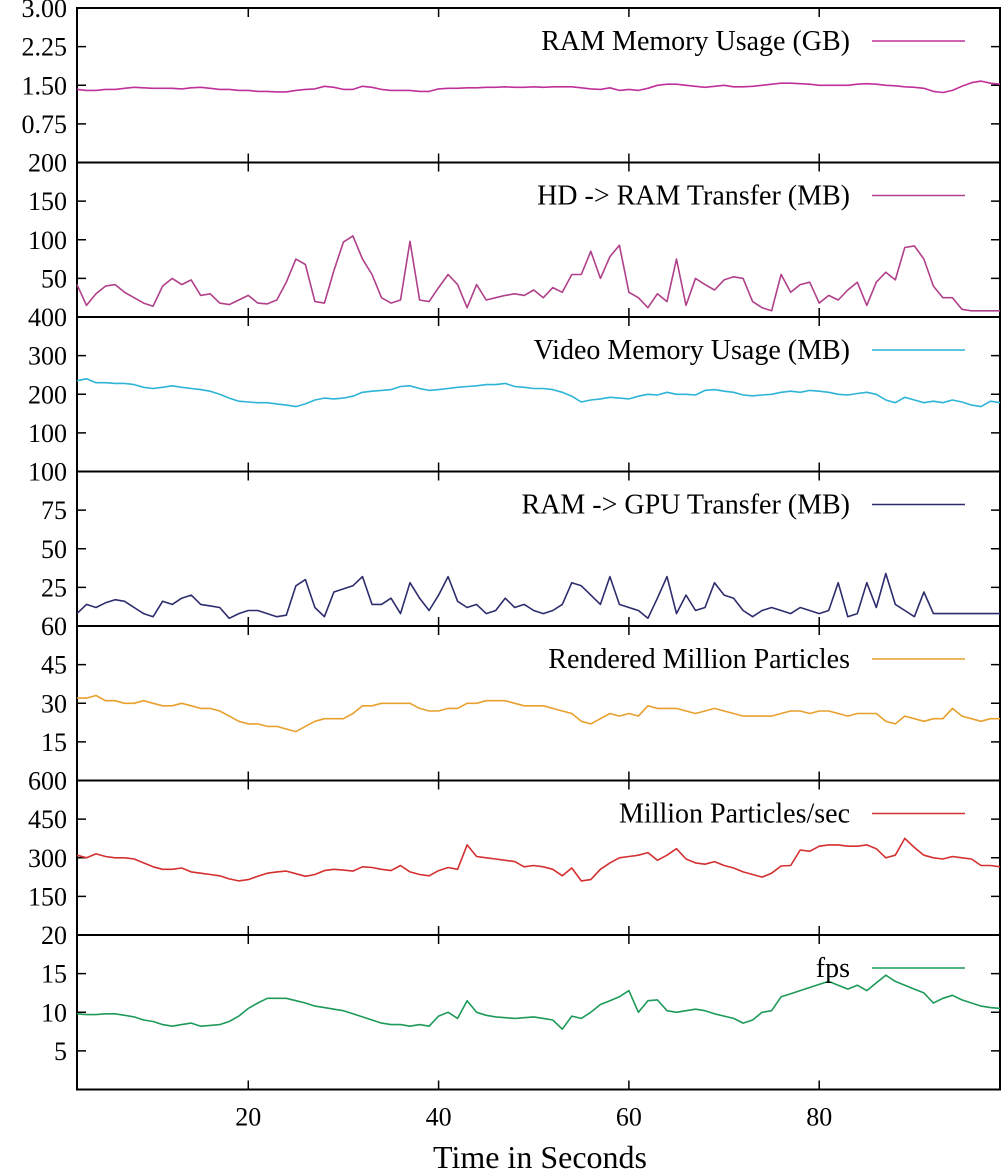 The height and width of the screenshot is (1176, 1008). Describe the element at coordinates (540, 1157) in the screenshot. I see `x-axis-title: Time in Seconds` at that location.